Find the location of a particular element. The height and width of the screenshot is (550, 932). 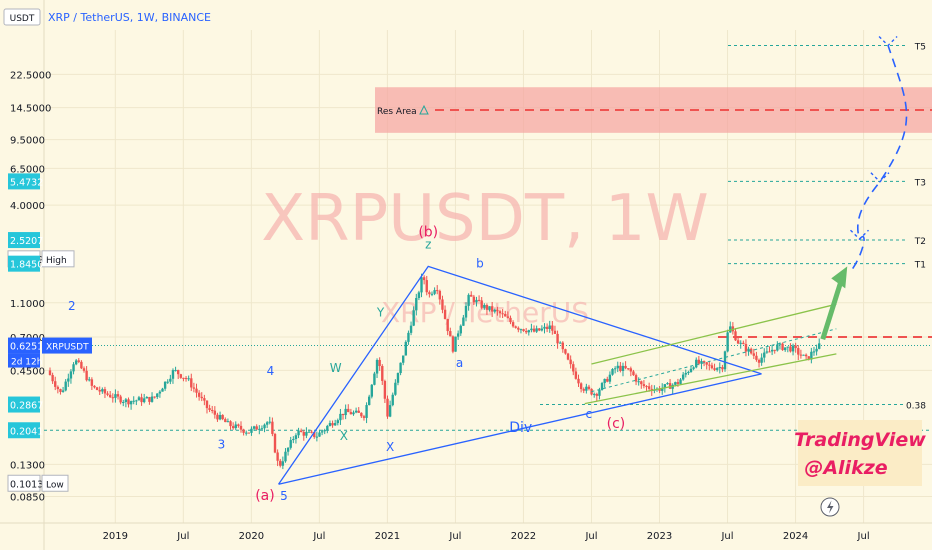

price-box-tag-4: XRPUSDT is located at coordinates (67, 348).